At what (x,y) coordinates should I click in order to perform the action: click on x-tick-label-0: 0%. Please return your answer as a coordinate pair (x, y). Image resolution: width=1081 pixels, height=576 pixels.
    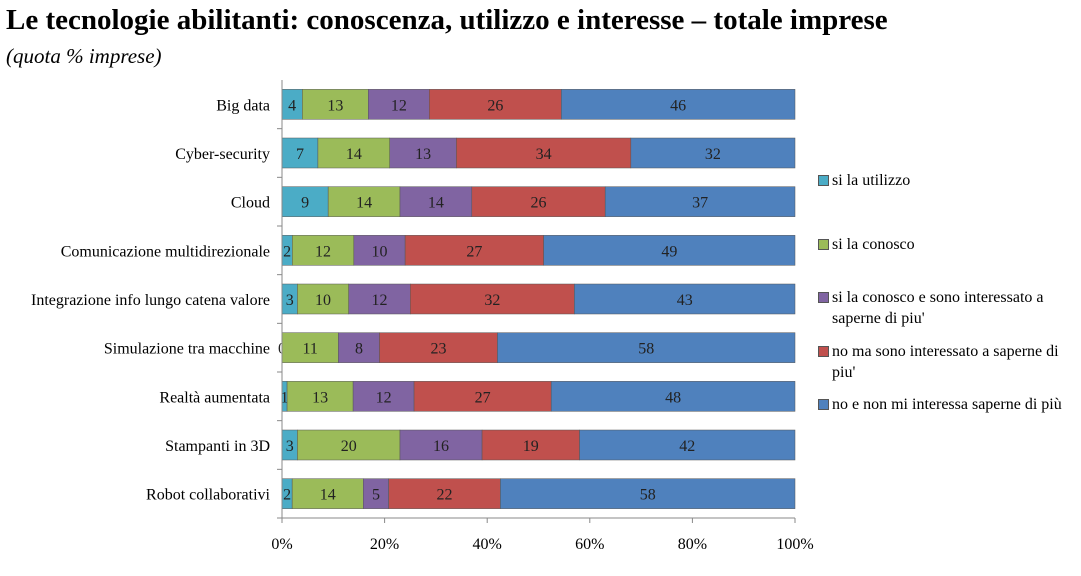
    Looking at the image, I should click on (281, 544).